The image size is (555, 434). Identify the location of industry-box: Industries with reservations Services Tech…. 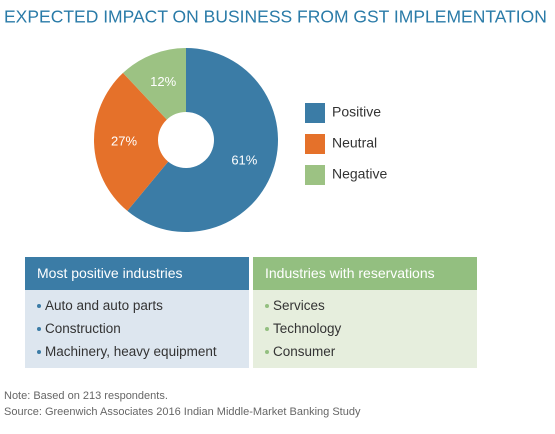
(365, 312).